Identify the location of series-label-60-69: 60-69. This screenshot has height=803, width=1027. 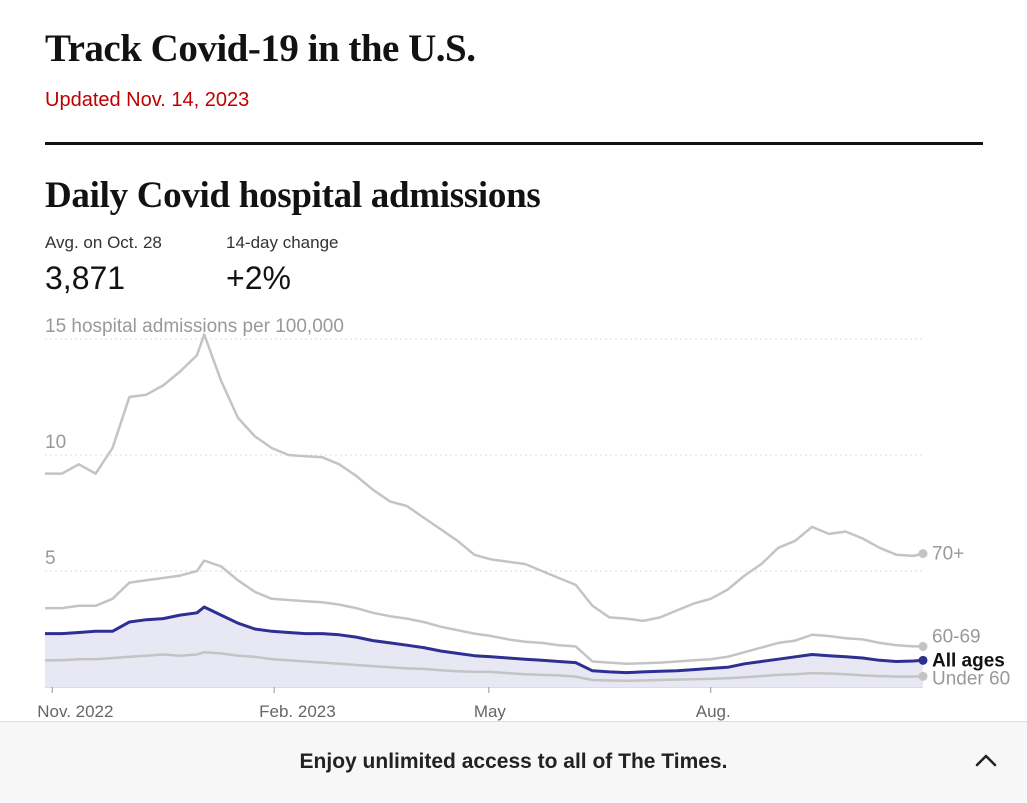
(956, 636).